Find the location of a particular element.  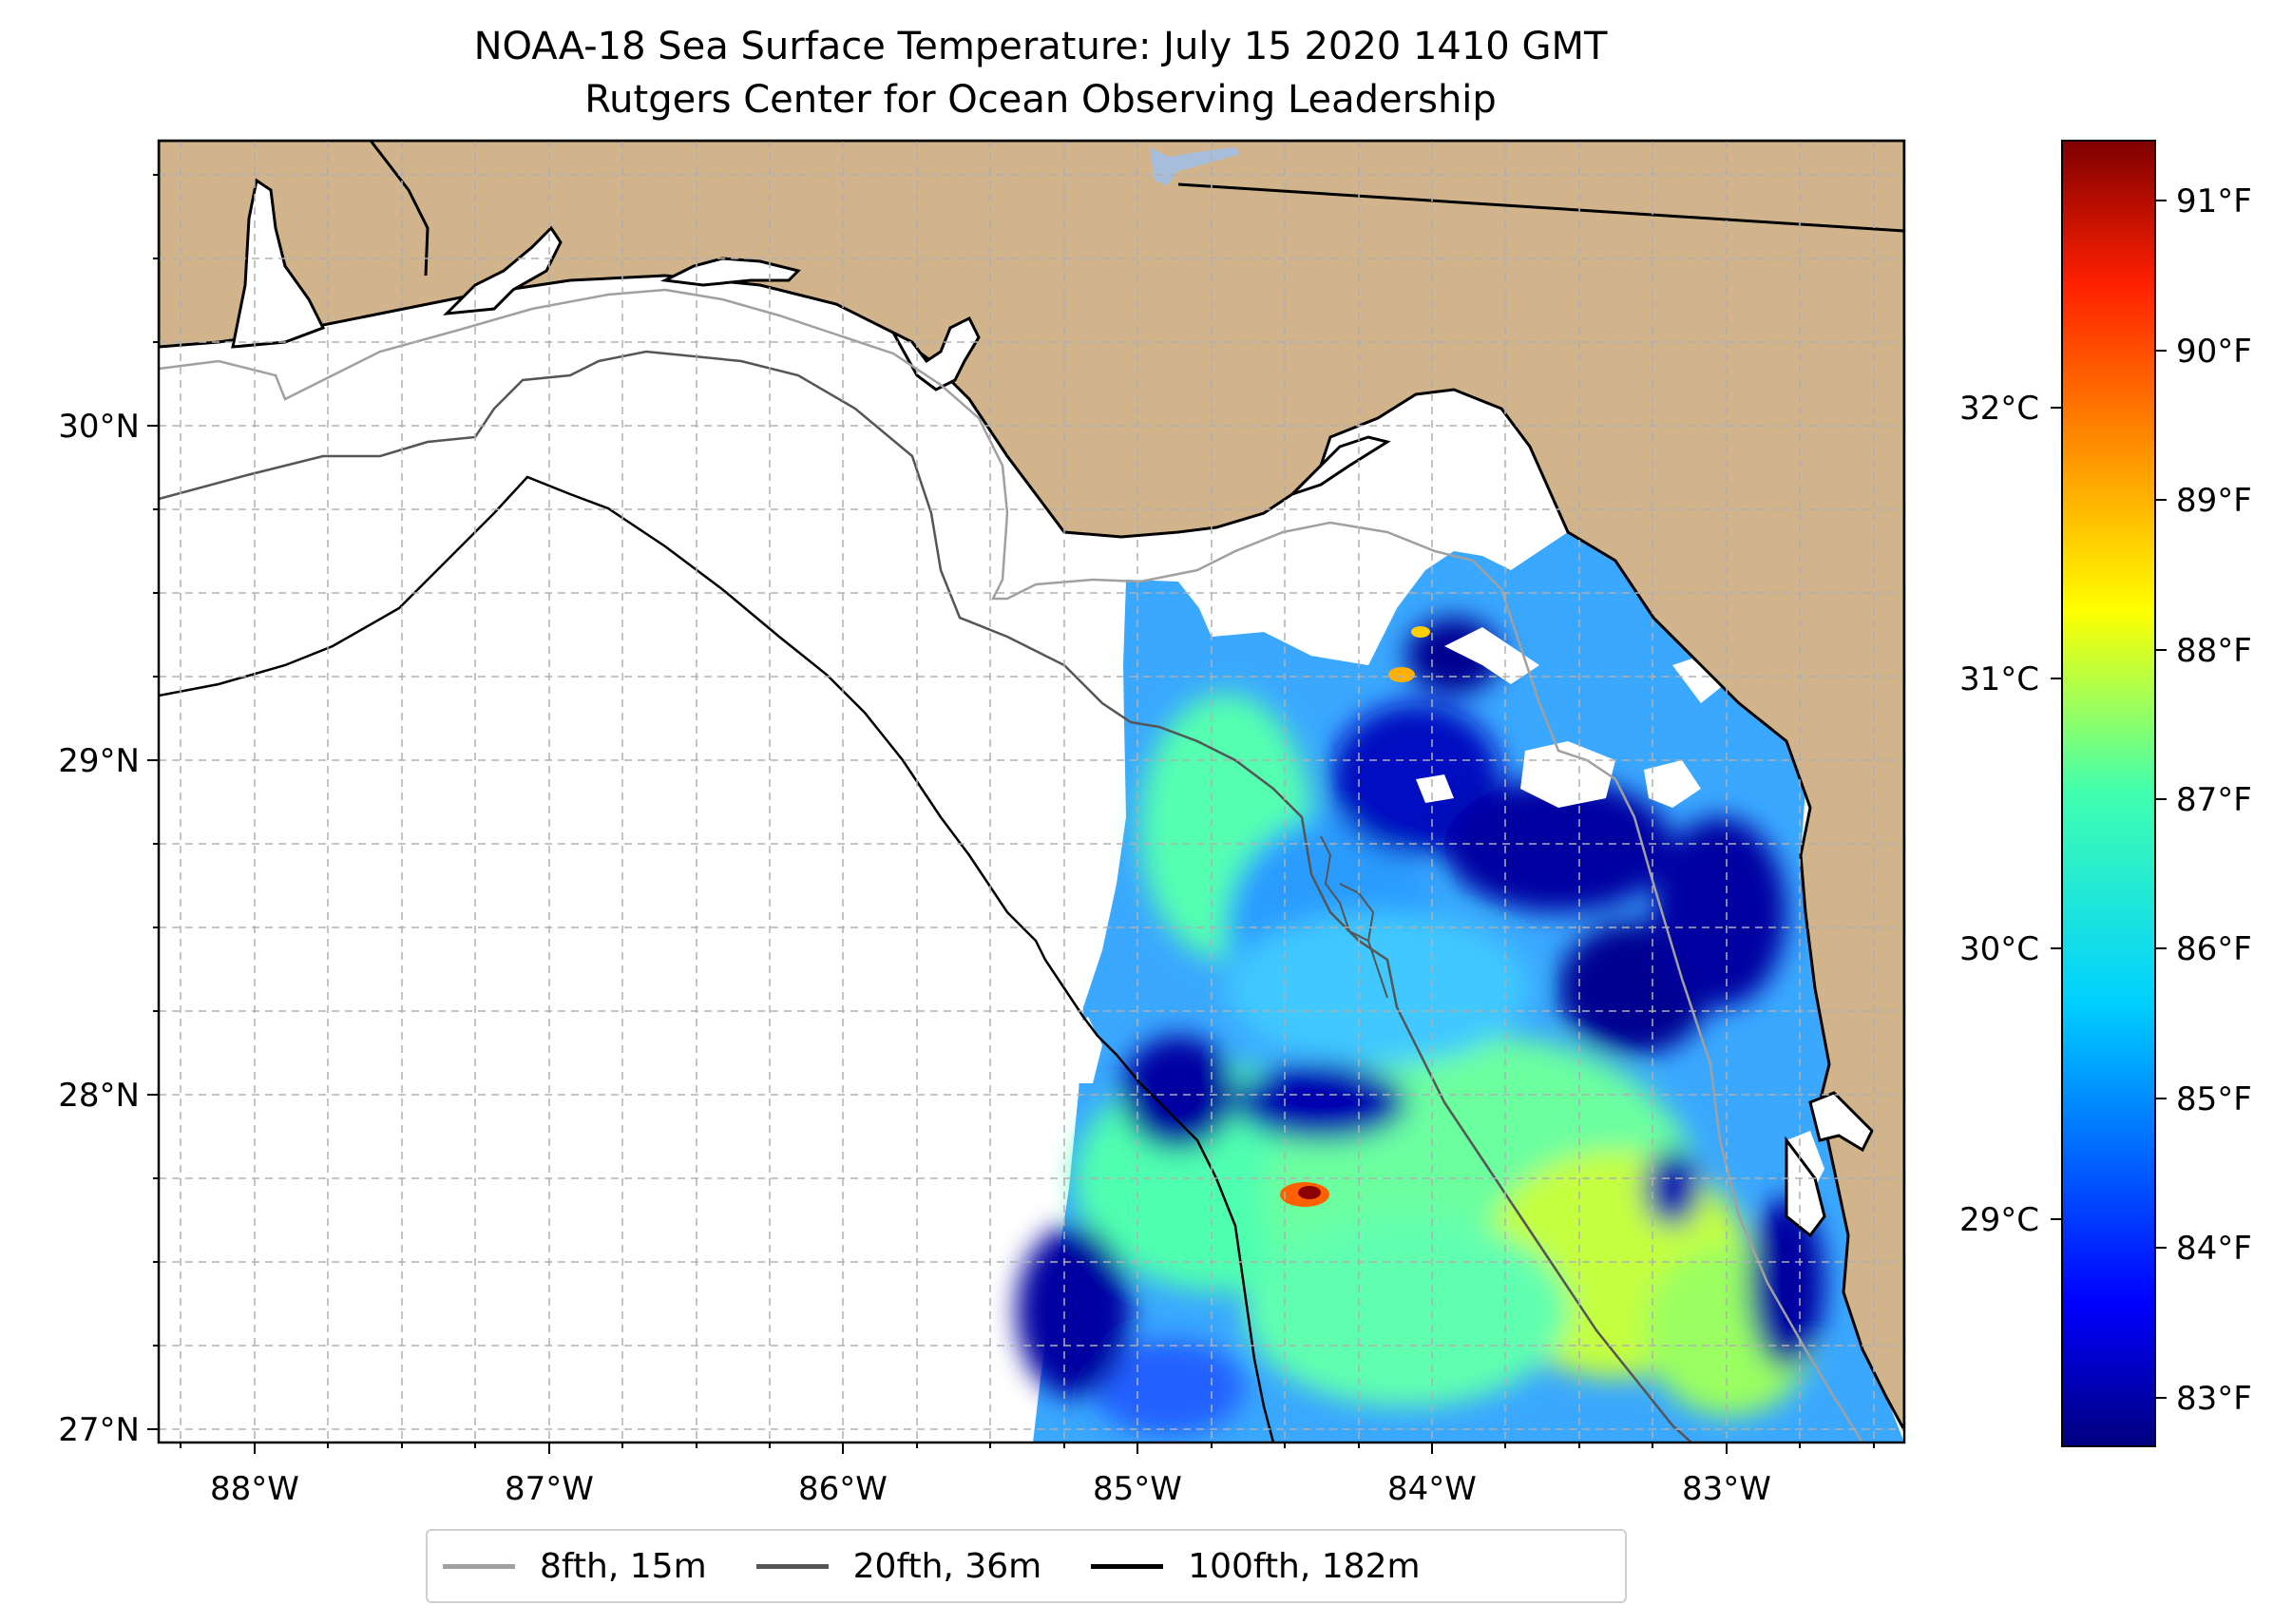

lon-label-86w: 86°W is located at coordinates (843, 1489).